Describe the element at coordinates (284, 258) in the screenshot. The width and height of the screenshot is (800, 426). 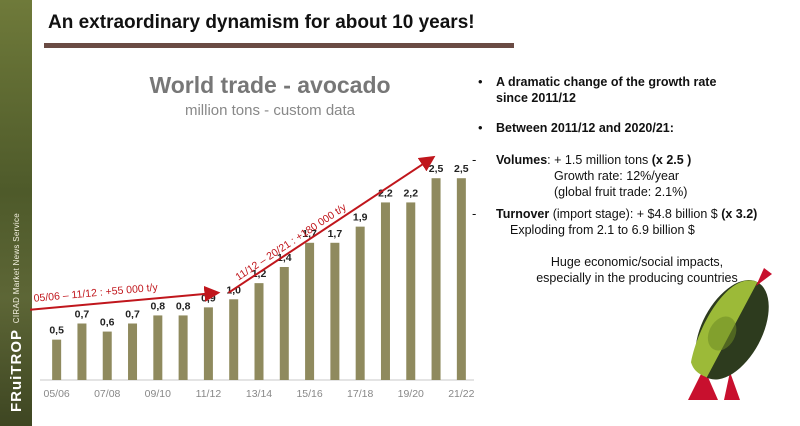
I see `value-label: 1,4` at that location.